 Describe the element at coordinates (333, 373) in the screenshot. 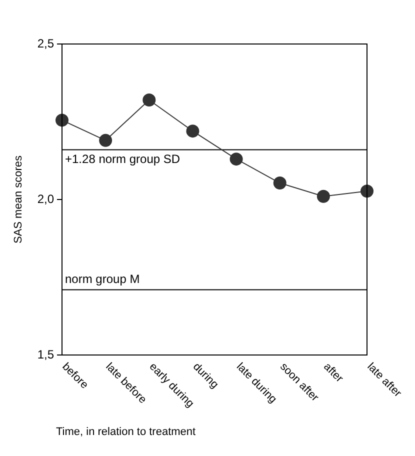

I see `x-tick-label: after` at that location.